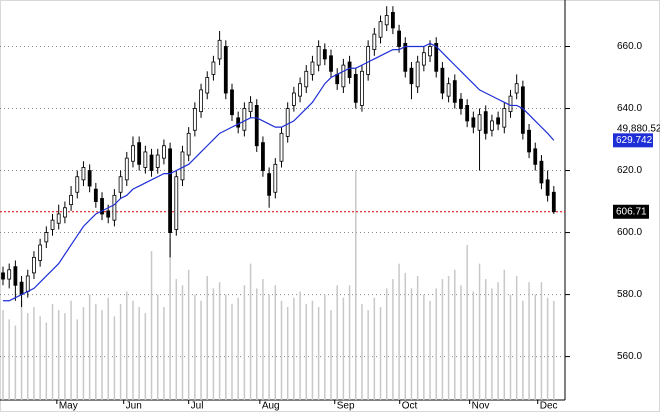 Image resolution: width=660 pixels, height=412 pixels. I want to click on annotation: 49,880.52, so click(638, 129).